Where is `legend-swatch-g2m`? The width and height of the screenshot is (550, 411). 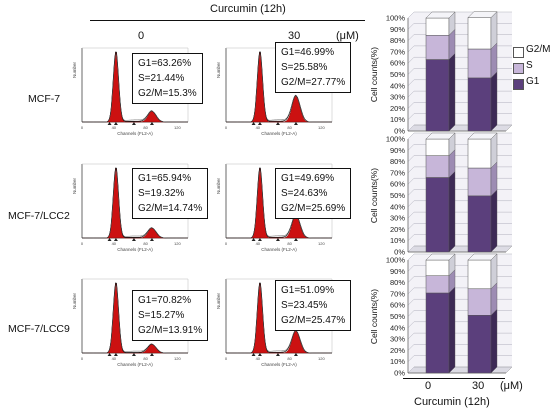 legend-swatch-g2m is located at coordinates (518, 52).